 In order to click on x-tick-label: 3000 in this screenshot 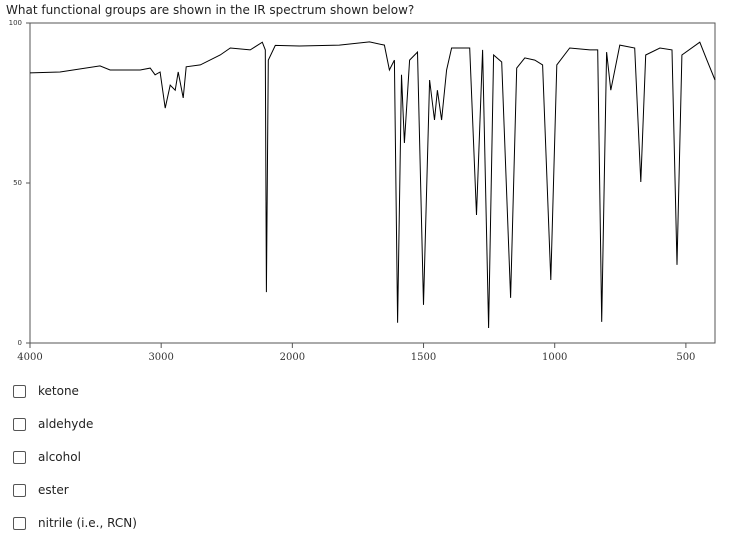, I will do `click(160, 357)`.